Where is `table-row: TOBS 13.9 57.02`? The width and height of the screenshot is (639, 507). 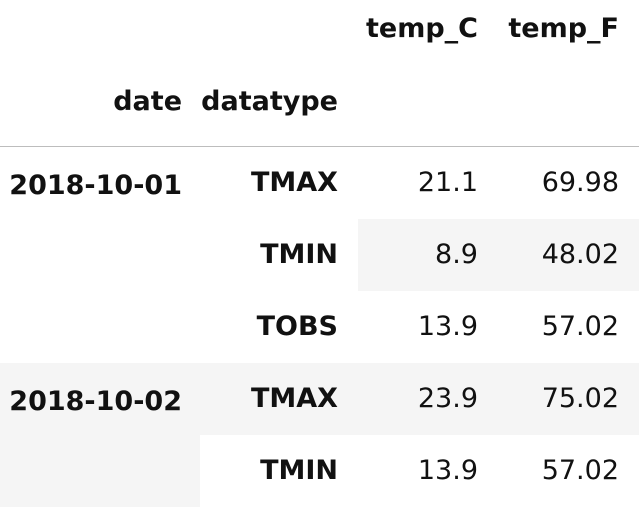 table-row: TOBS 13.9 57.02 is located at coordinates (319, 327).